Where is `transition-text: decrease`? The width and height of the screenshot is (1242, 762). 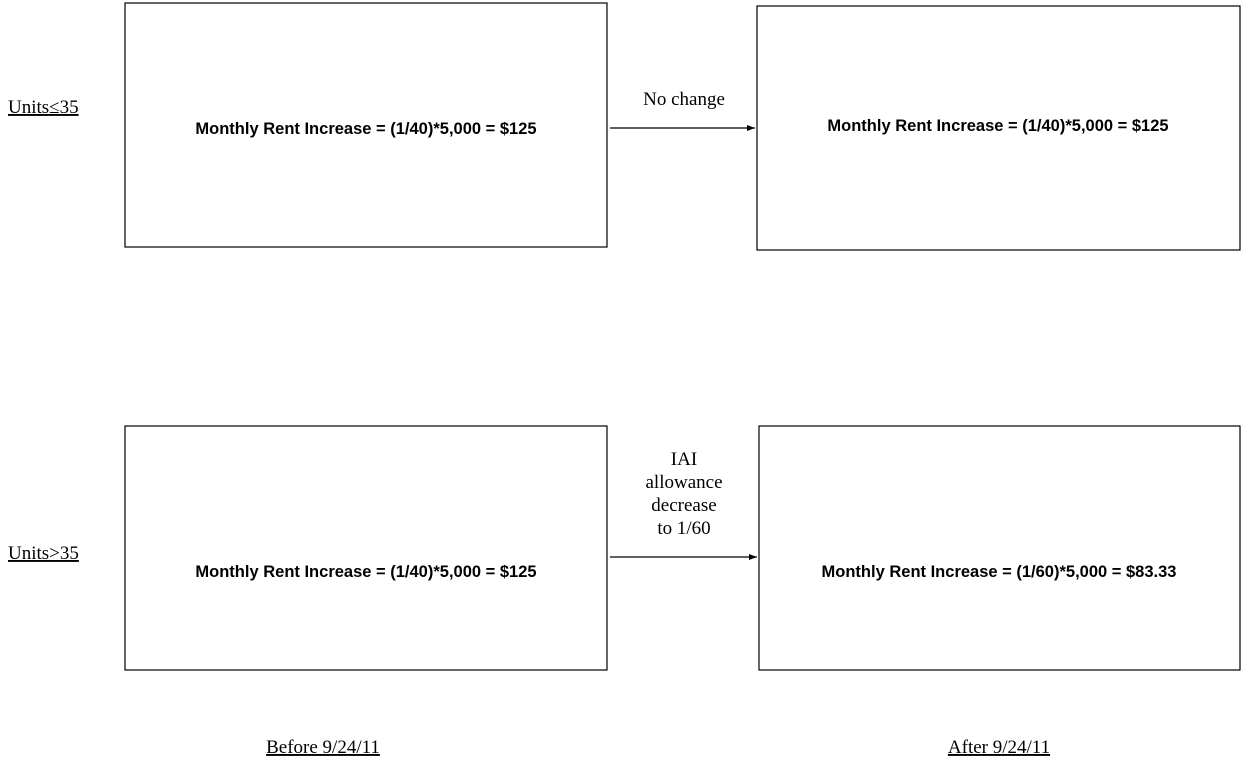 transition-text: decrease is located at coordinates (683, 505).